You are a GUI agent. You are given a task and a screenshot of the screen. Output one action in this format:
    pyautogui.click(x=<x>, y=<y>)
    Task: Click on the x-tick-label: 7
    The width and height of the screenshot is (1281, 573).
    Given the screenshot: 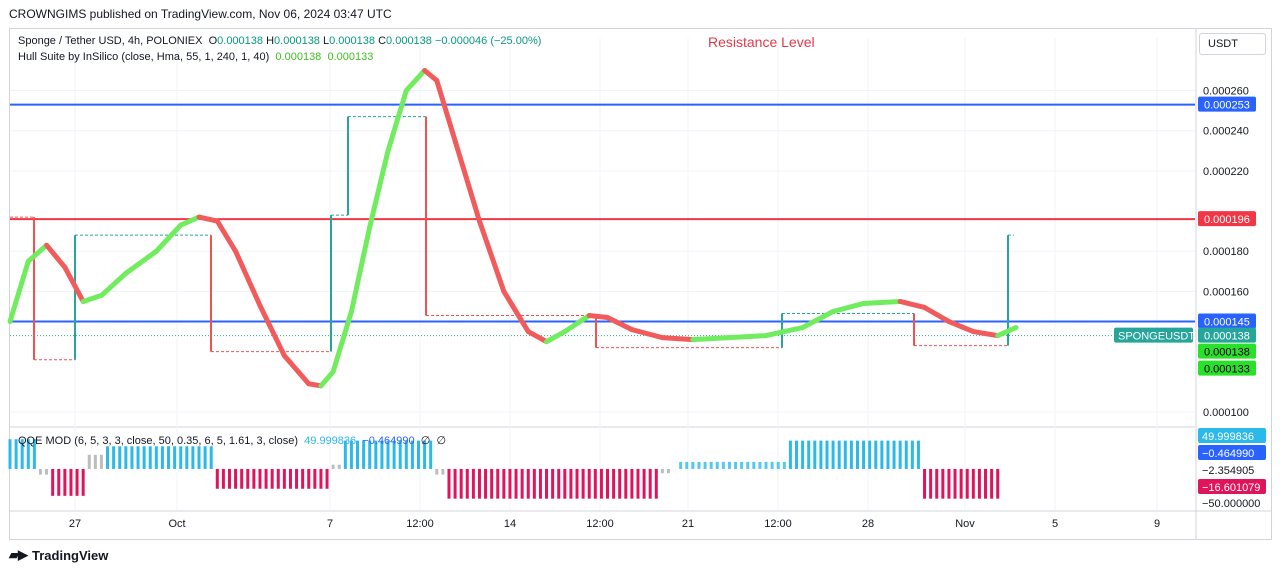 What is the action you would take?
    pyautogui.click(x=330, y=524)
    